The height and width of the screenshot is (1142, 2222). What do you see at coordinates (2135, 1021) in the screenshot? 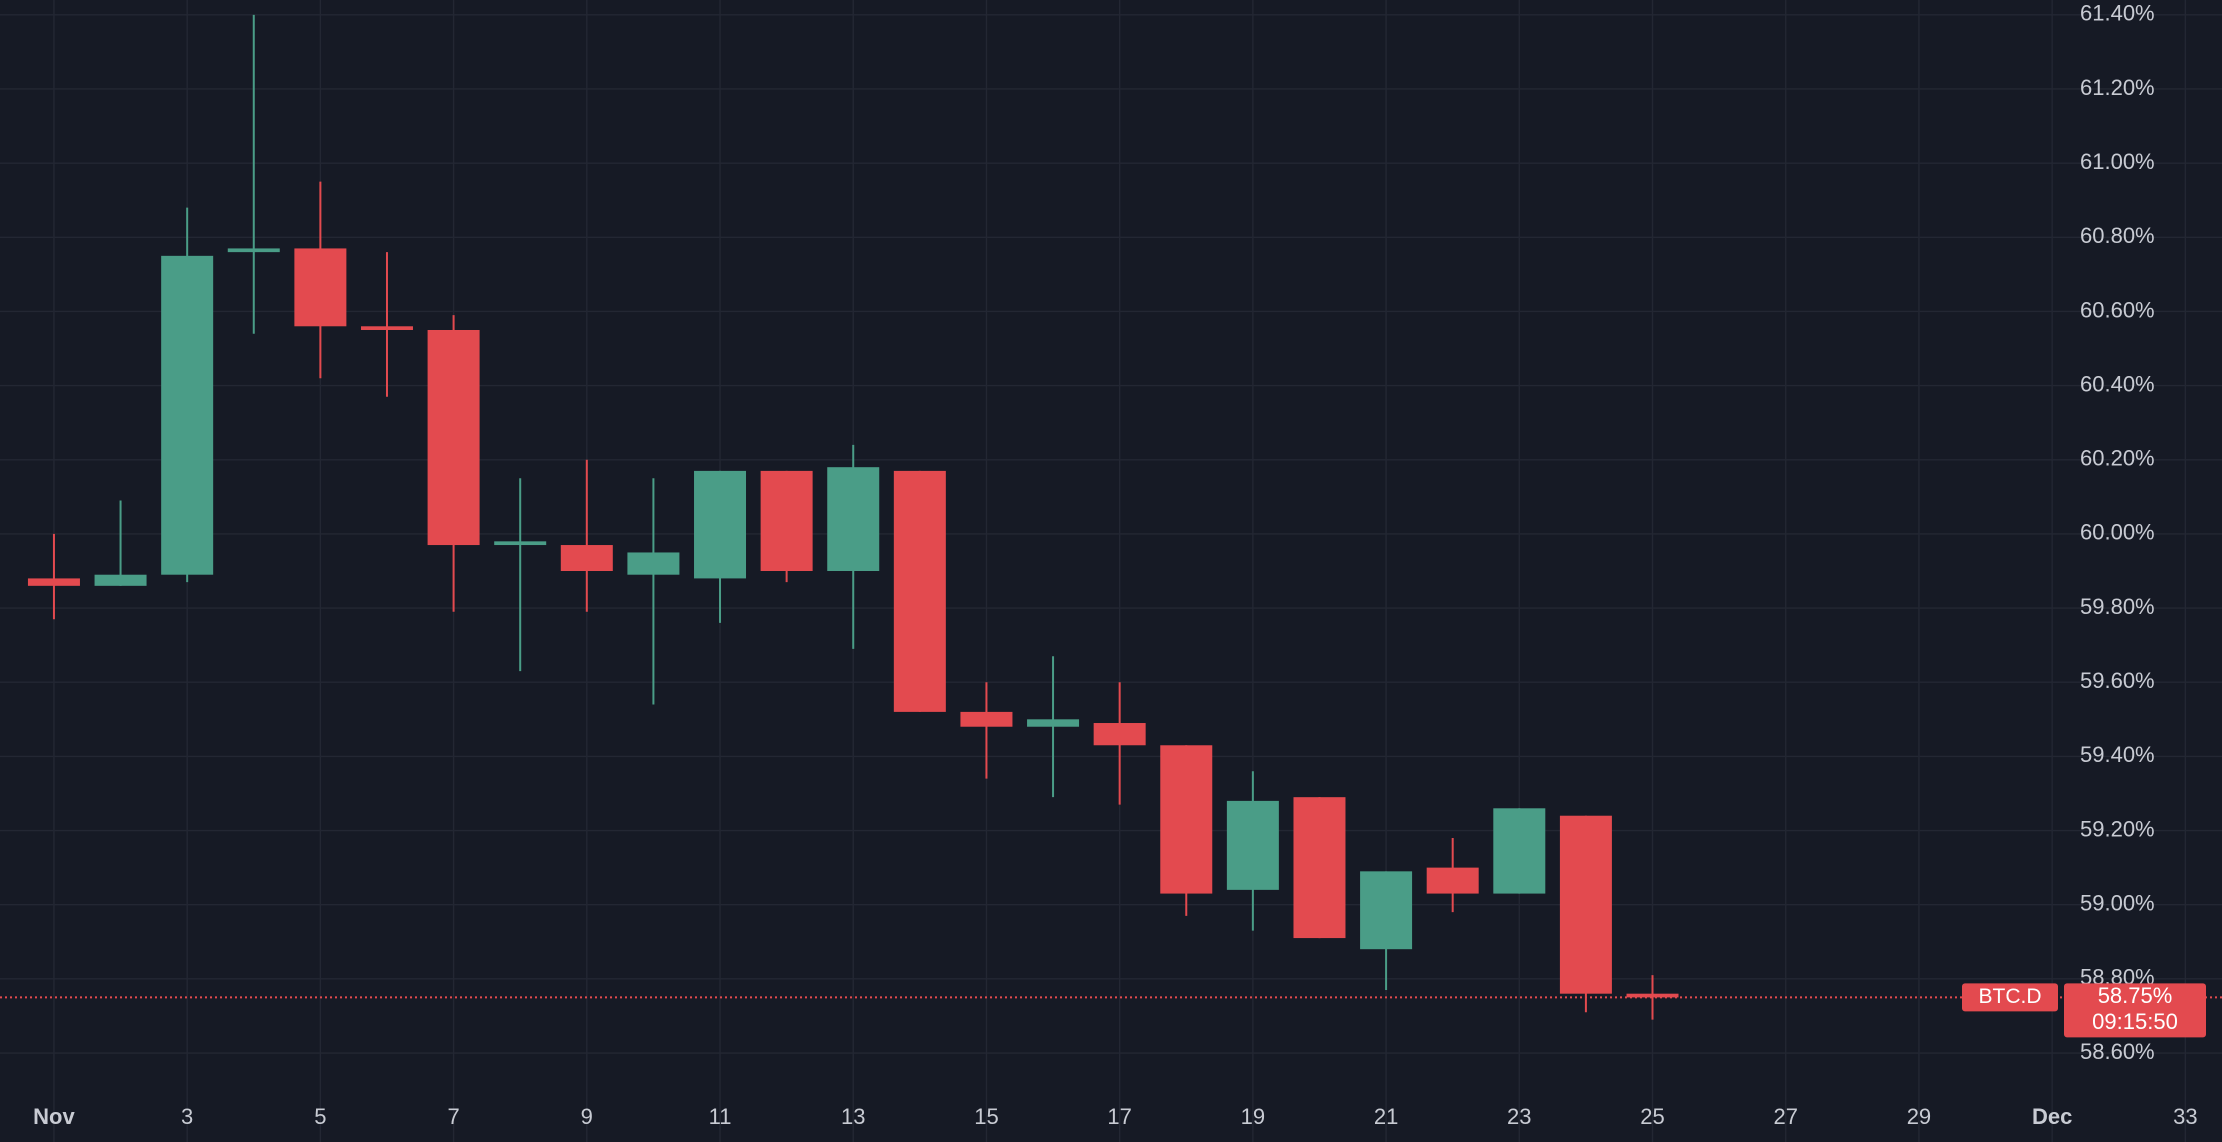
I see `countdown-label: 09:15:50` at bounding box center [2135, 1021].